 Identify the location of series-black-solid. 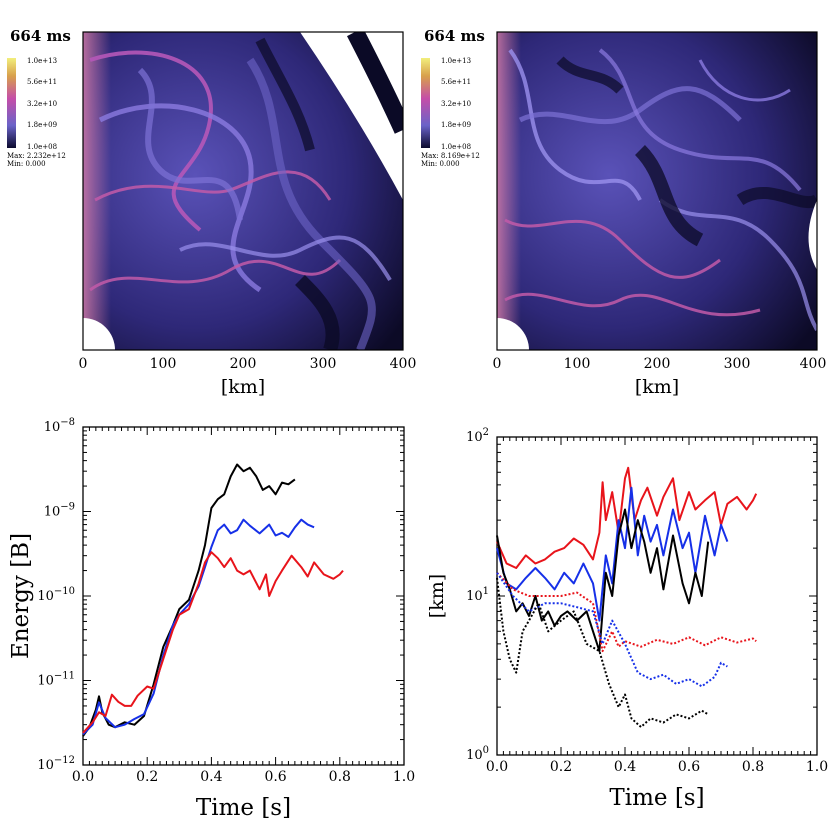
(603, 580).